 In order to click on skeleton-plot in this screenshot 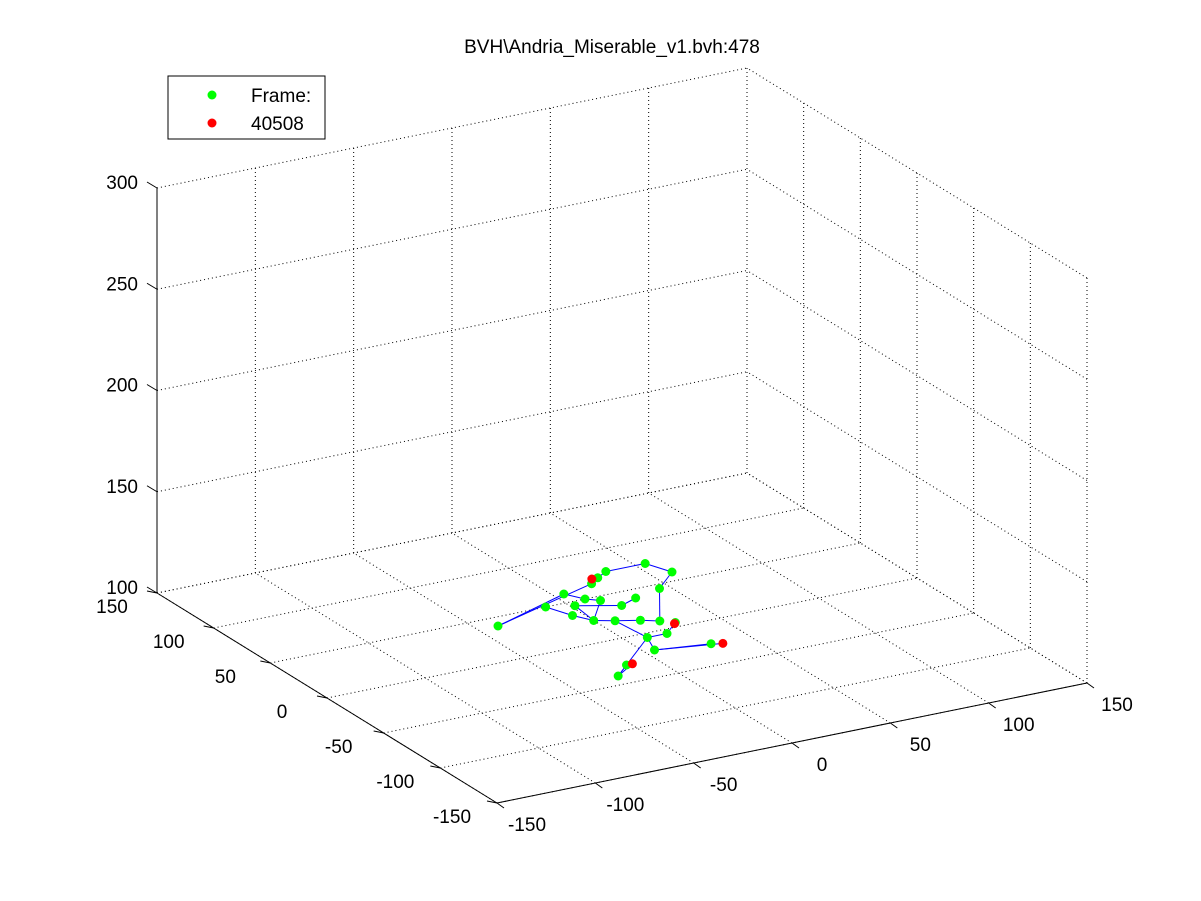, I will do `click(610, 620)`.